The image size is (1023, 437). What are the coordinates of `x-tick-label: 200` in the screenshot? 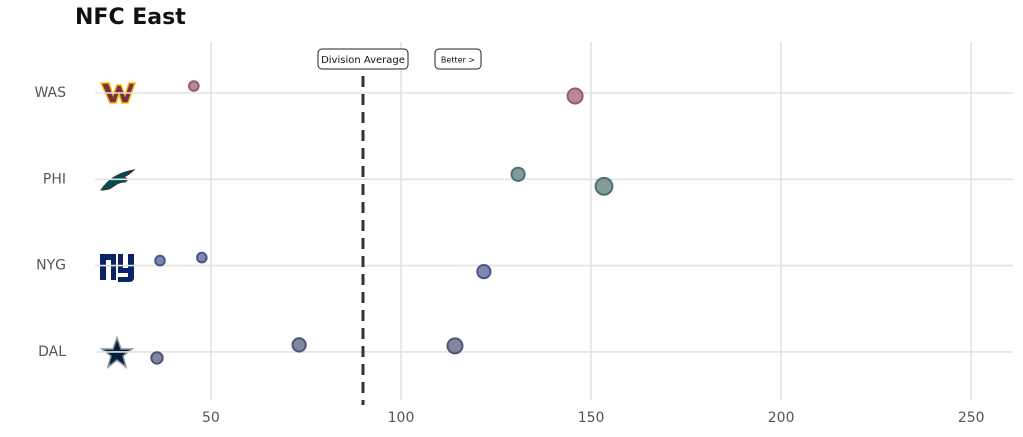 It's located at (781, 418).